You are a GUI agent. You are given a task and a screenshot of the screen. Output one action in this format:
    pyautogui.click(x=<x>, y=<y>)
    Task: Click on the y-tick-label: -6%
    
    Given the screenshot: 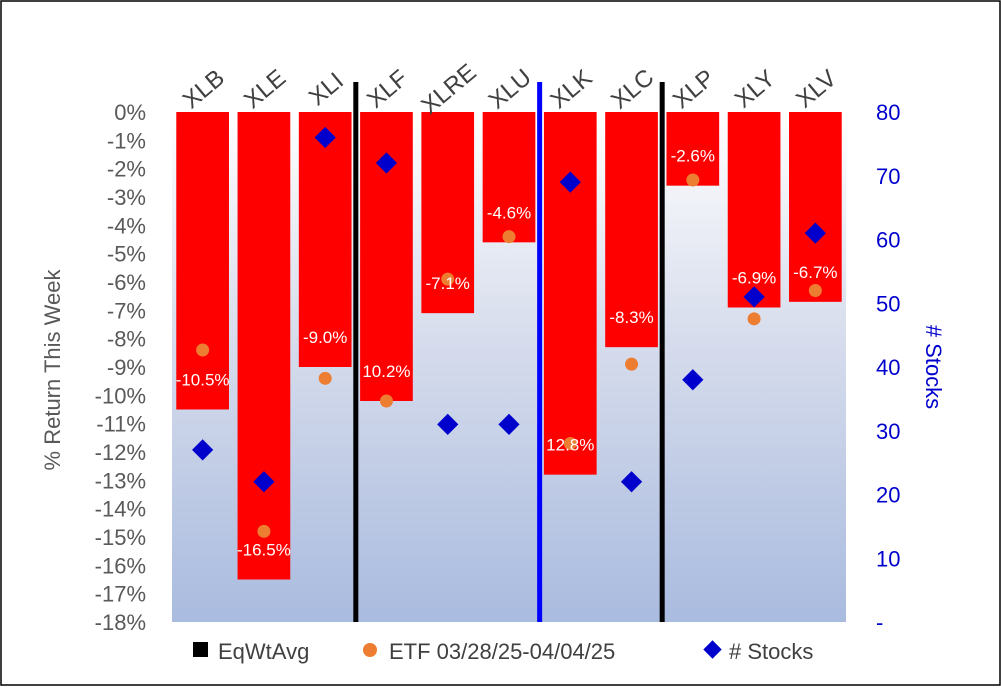 What is the action you would take?
    pyautogui.click(x=126, y=282)
    